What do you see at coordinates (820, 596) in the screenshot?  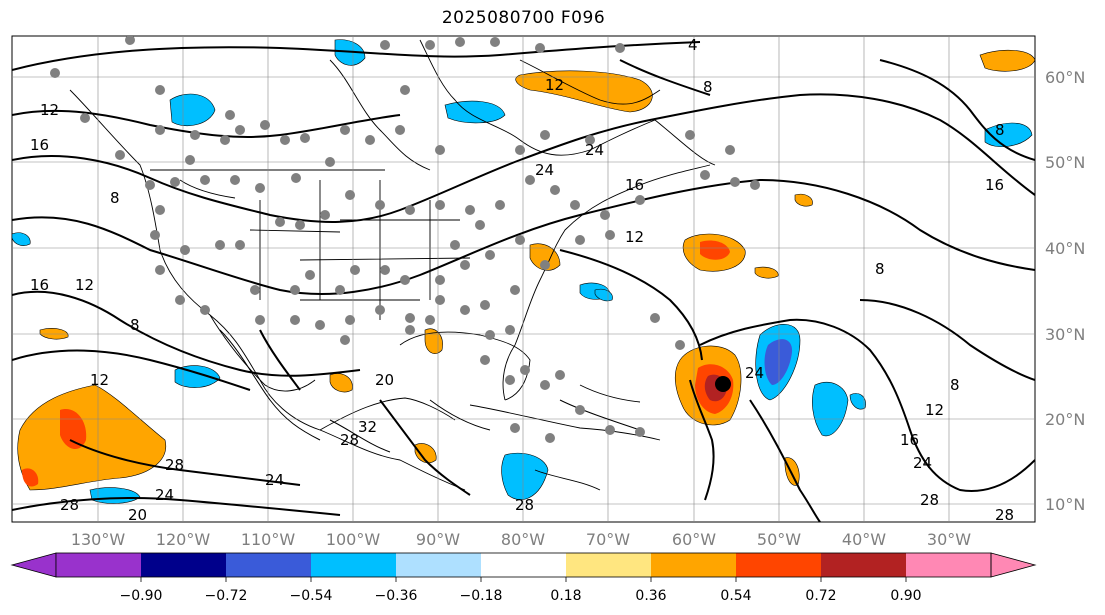 I see `colorbar-tick-label: 0.72` at bounding box center [820, 596].